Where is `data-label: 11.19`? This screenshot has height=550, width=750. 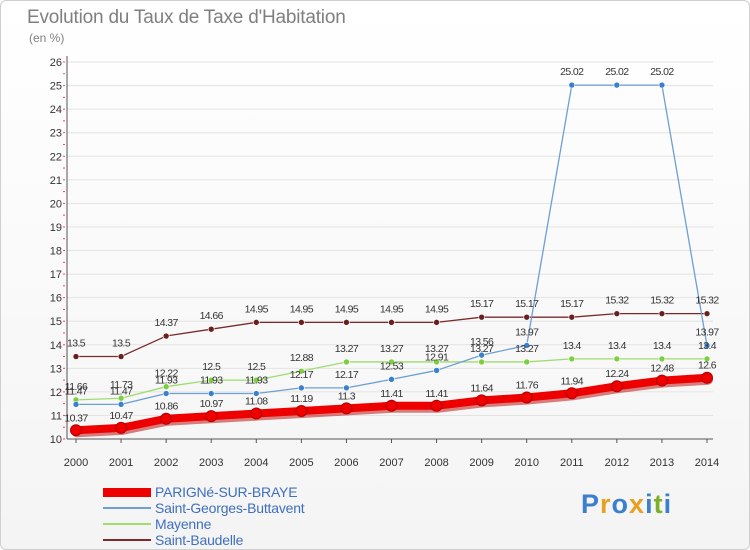 data-label: 11.19 is located at coordinates (301, 399).